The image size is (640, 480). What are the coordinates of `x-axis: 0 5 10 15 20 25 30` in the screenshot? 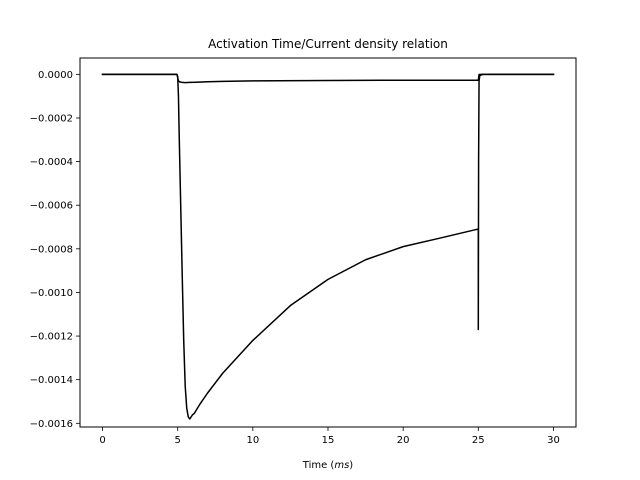 It's located at (329, 436).